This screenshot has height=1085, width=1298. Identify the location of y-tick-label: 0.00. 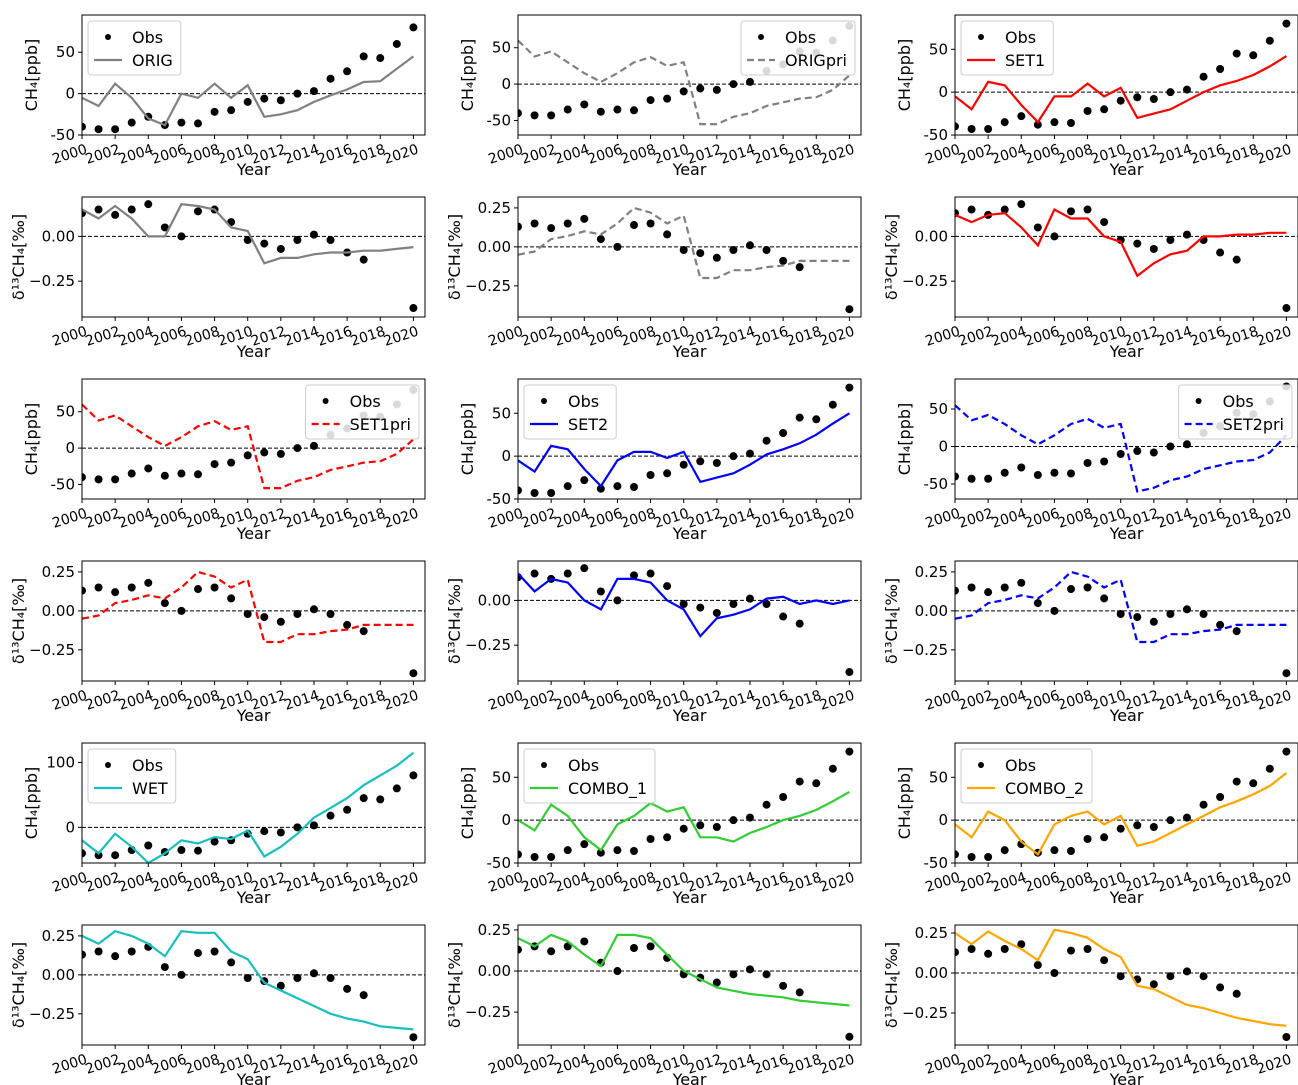
(494, 600).